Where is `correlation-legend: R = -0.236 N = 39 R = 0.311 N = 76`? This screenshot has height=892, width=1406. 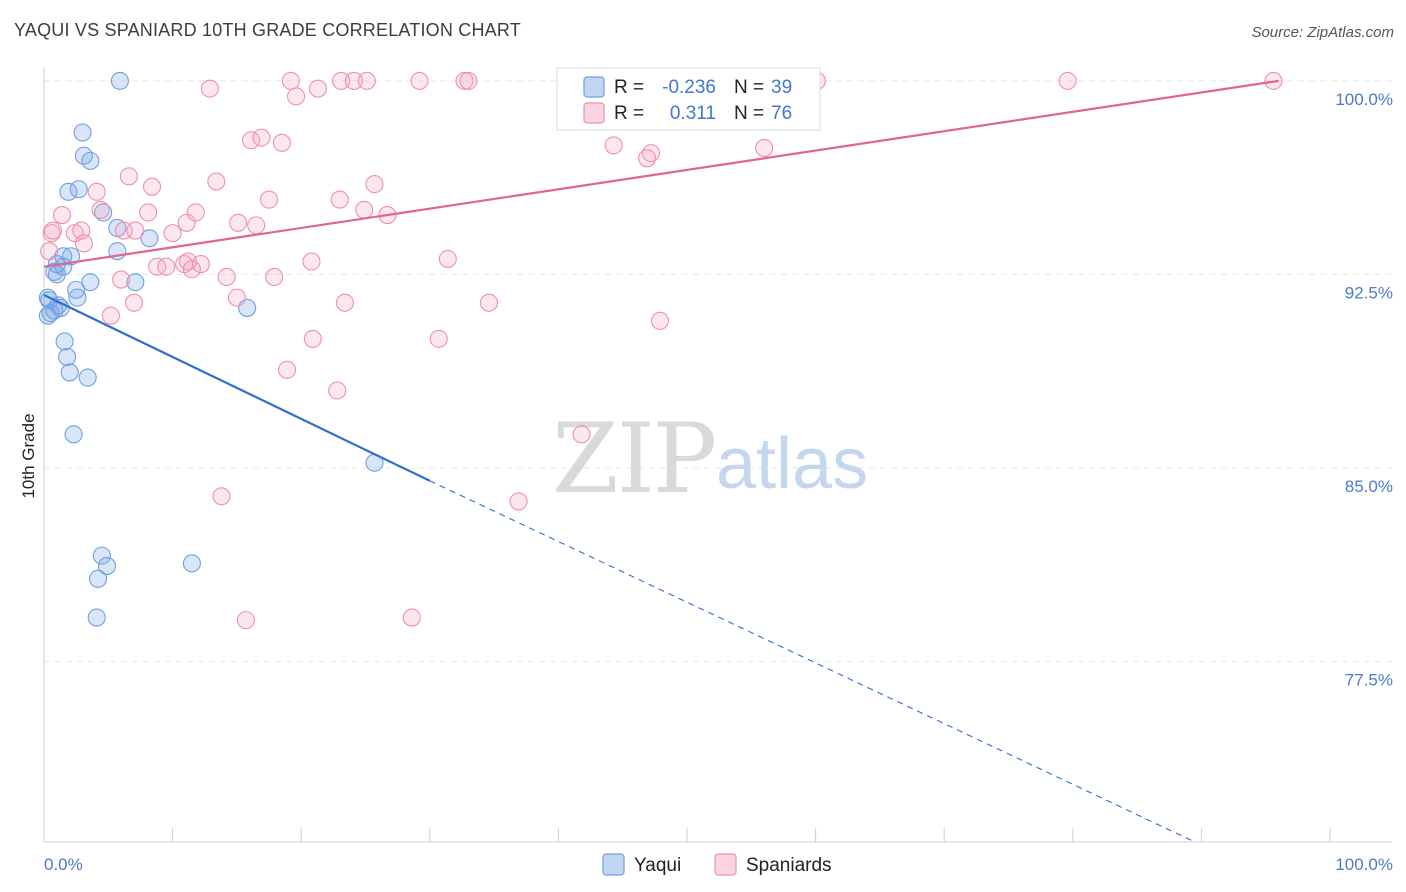
correlation-legend: R = -0.236 N = 39 R = 0.311 N = 76 is located at coordinates (688, 99).